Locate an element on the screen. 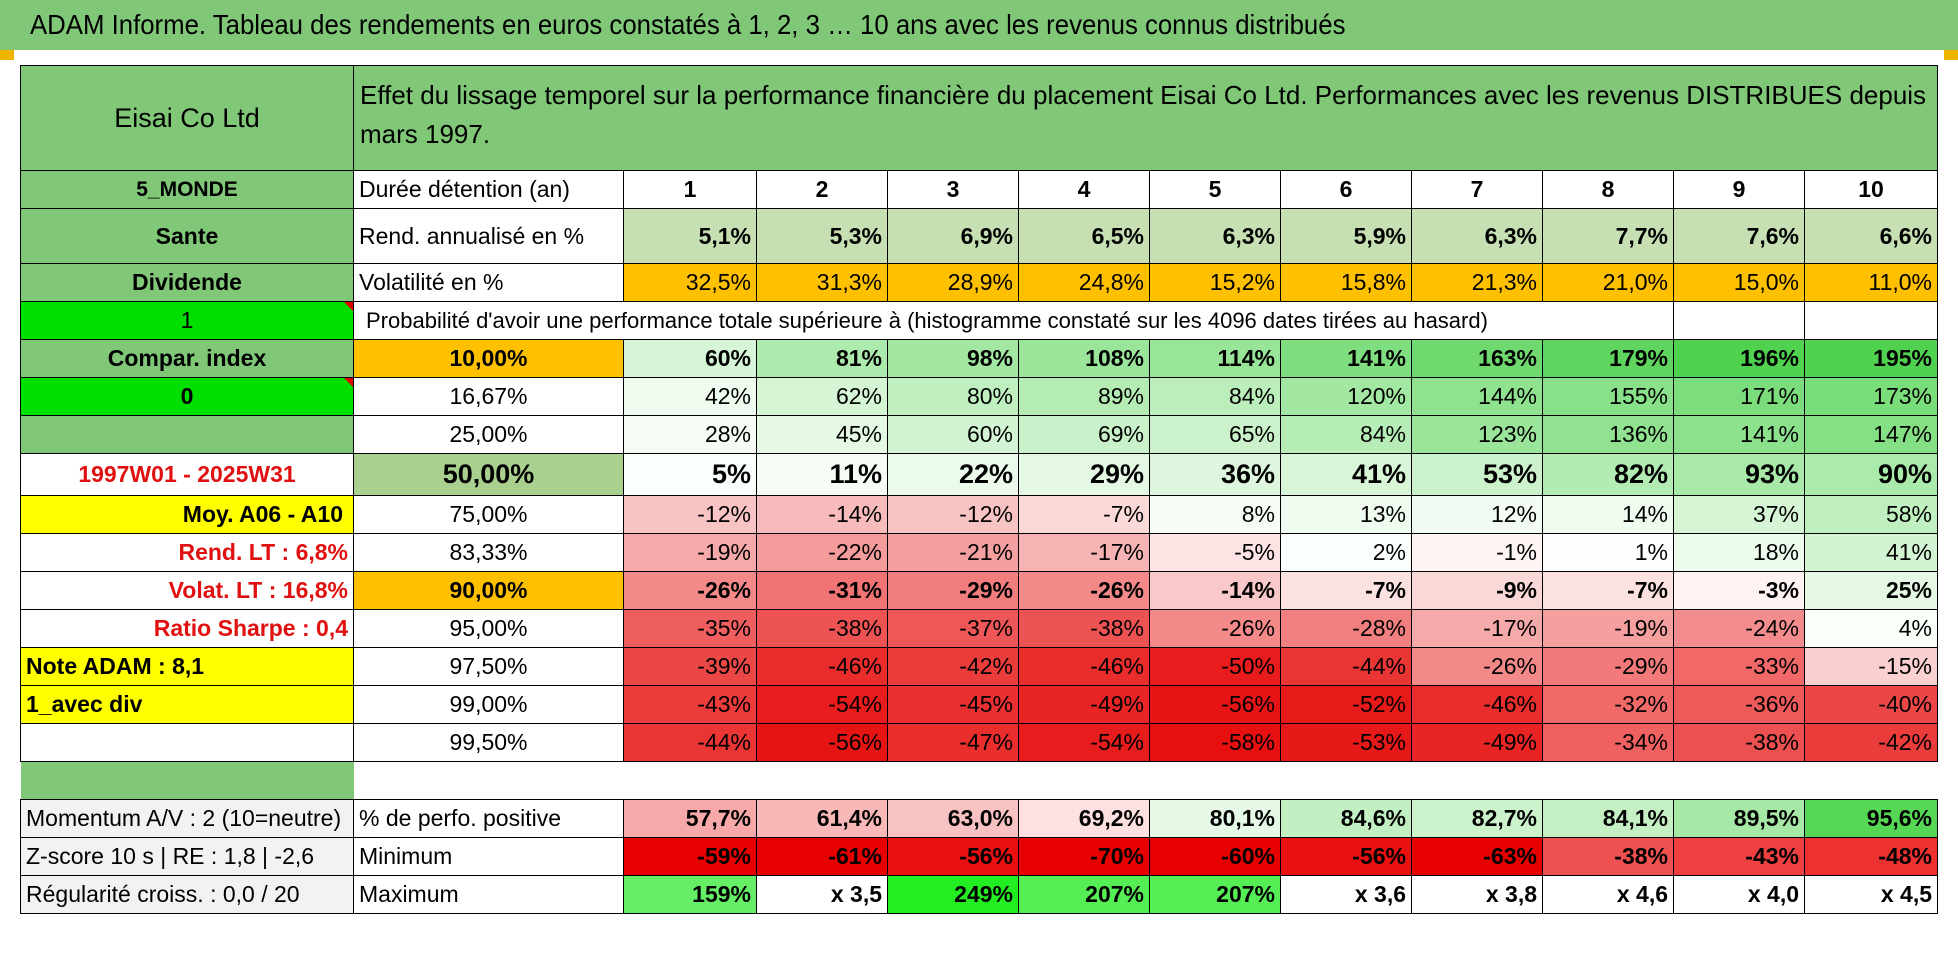  div-label: 1_avec div is located at coordinates (187, 704).